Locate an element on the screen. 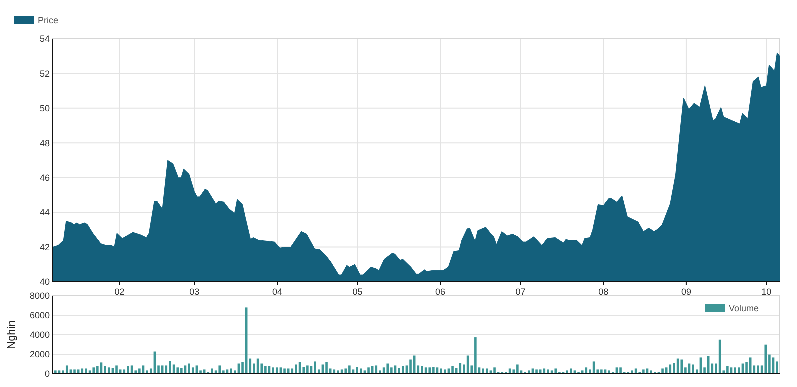 Image resolution: width=797 pixels, height=387 pixels. y-tick-label: 6000 is located at coordinates (40, 315).